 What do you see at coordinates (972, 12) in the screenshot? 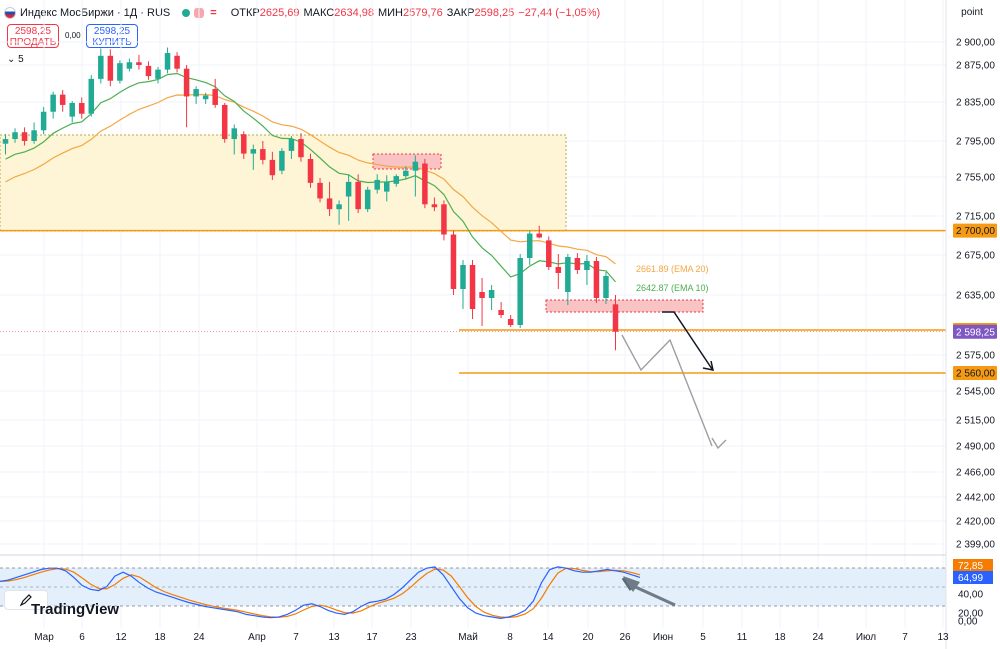
I see `scale-mode-button: point` at bounding box center [972, 12].